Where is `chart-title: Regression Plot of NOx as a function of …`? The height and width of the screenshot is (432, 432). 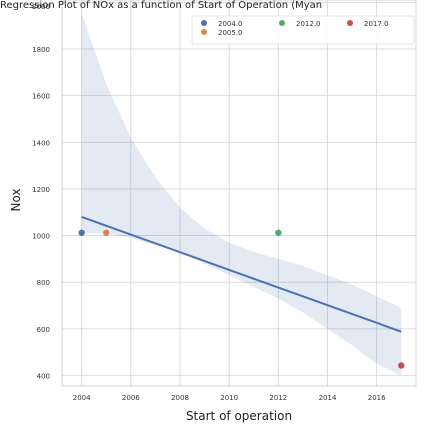 chart-title: Regression Plot of NOx as a function of … is located at coordinates (161, 5).